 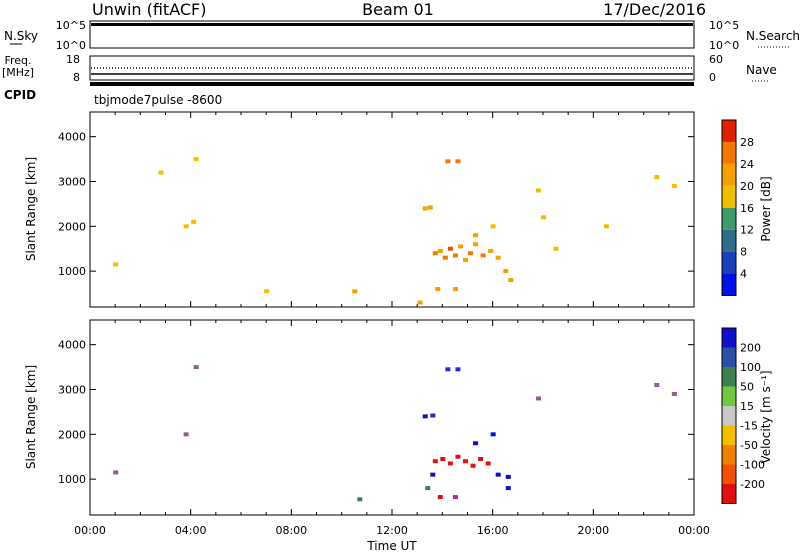 I want to click on power-colorbar-tick-label: 12, so click(x=747, y=230).